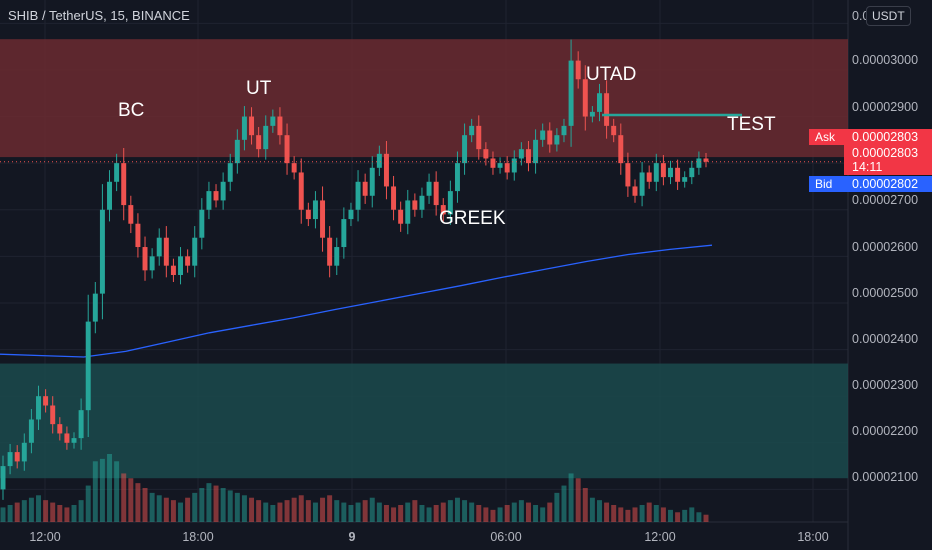 The width and height of the screenshot is (932, 550). Describe the element at coordinates (424, 138) in the screenshot. I see `overlays` at that location.